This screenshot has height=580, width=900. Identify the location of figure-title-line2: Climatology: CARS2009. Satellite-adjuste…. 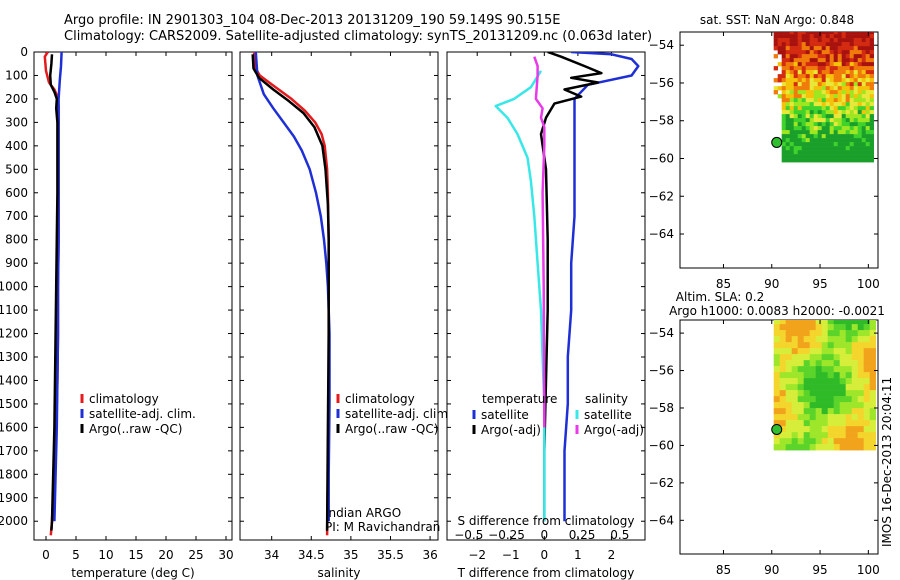
(358, 36).